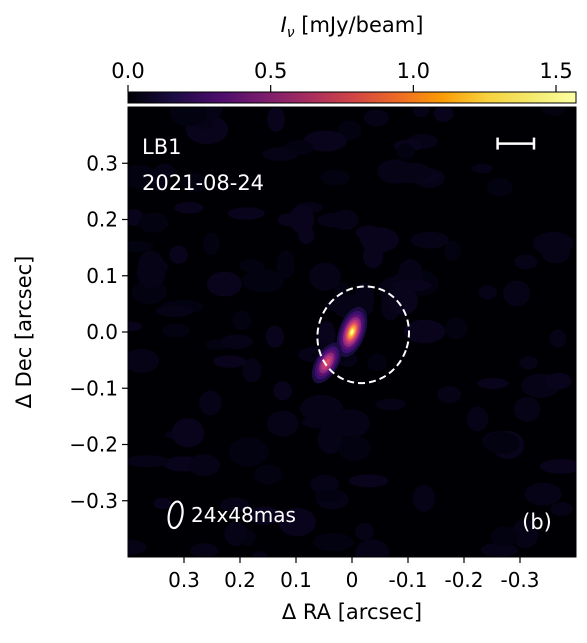  What do you see at coordinates (93, 445) in the screenshot?
I see `y-tick-label: −0.2` at bounding box center [93, 445].